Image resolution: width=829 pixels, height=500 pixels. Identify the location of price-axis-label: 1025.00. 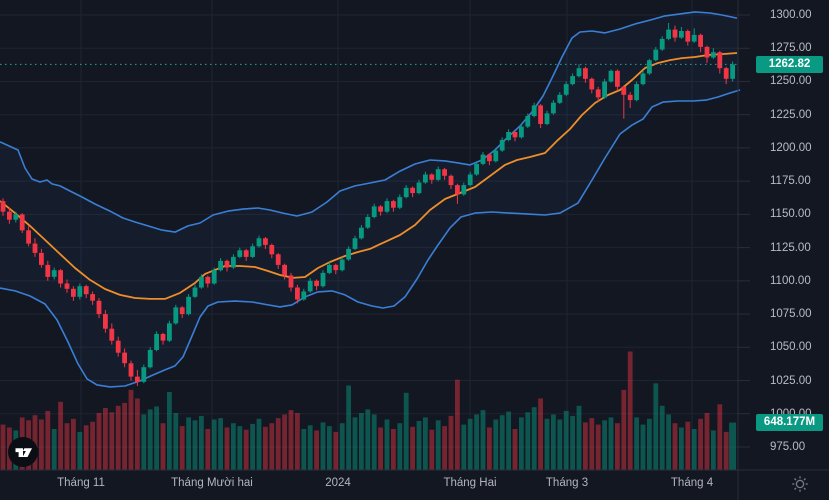
(791, 380).